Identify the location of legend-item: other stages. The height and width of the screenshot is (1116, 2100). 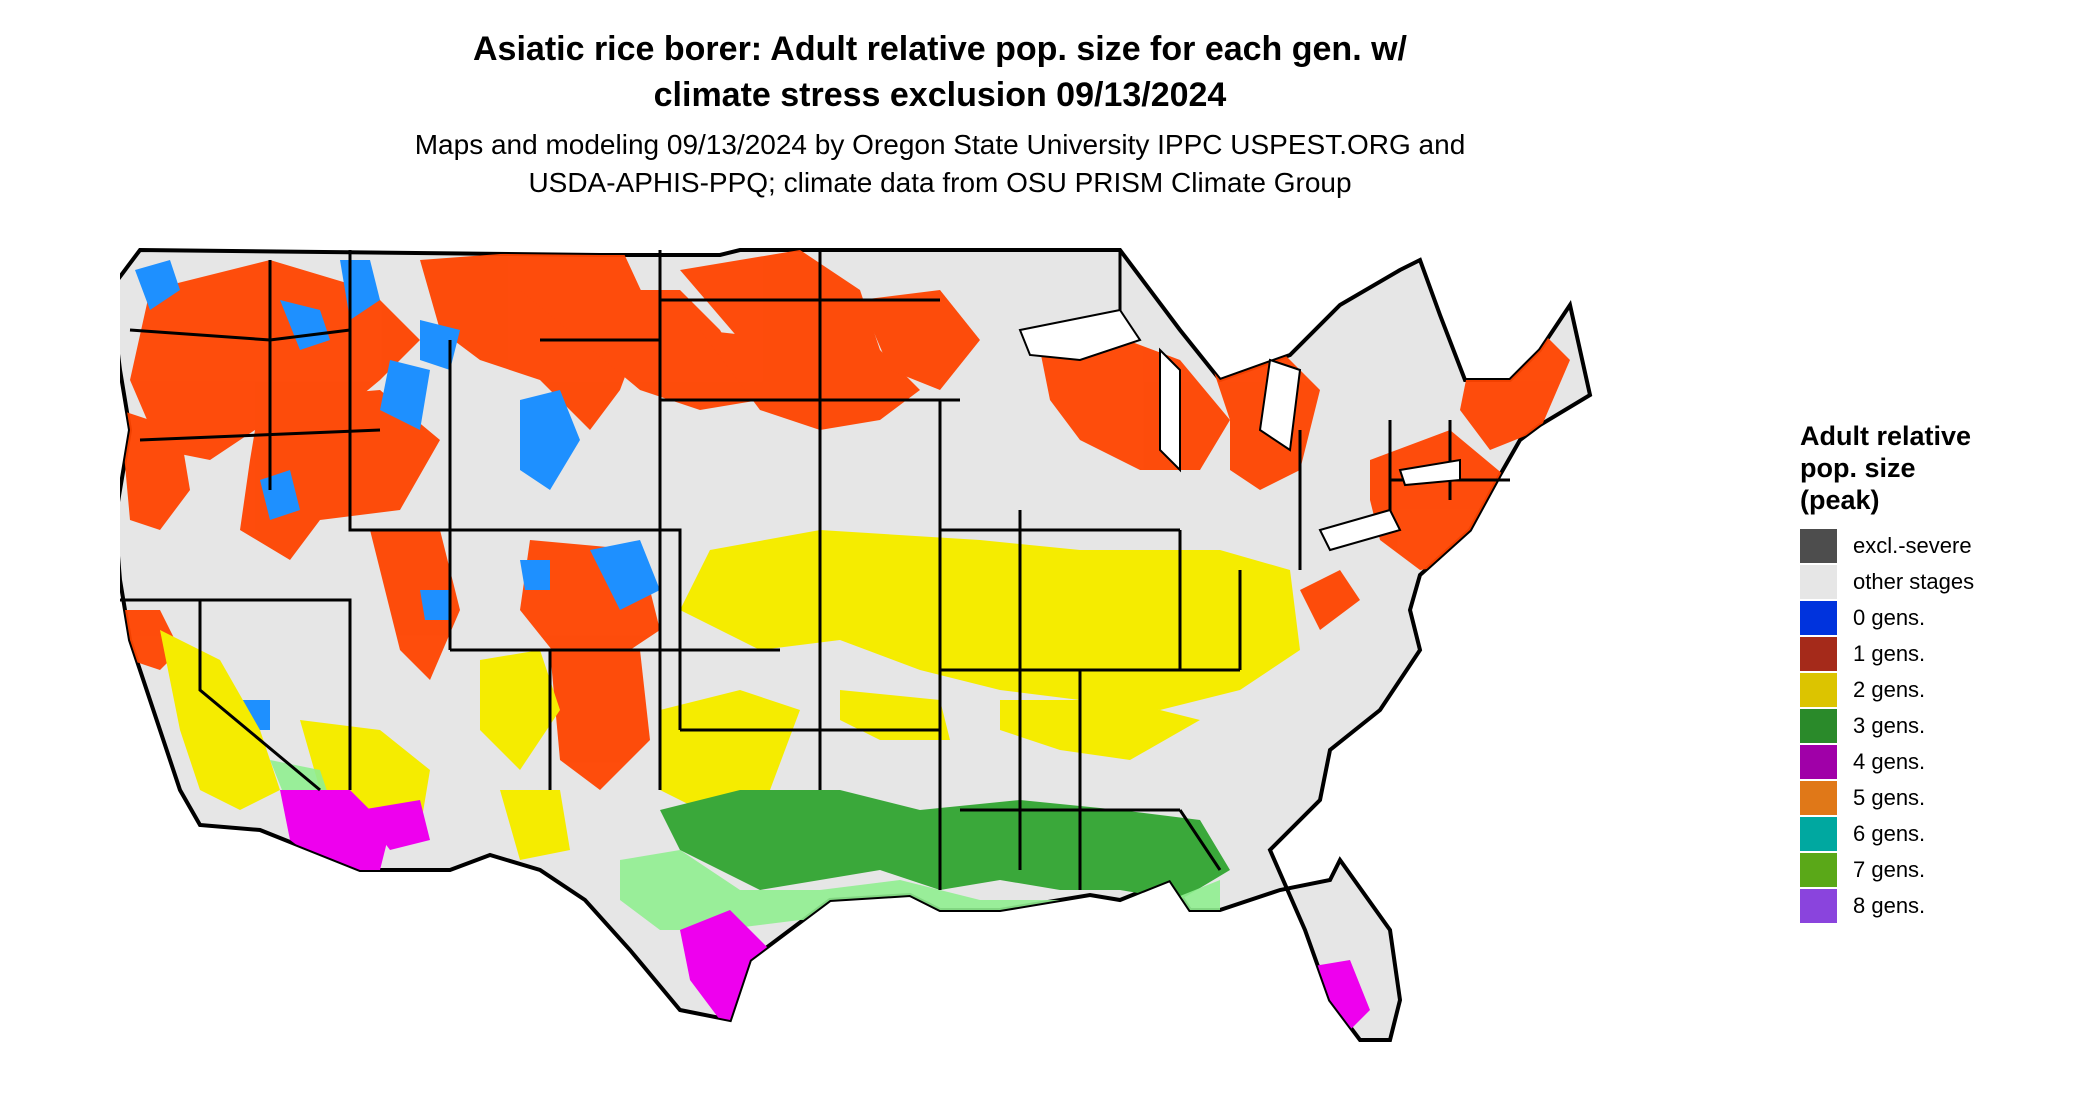
(1887, 582).